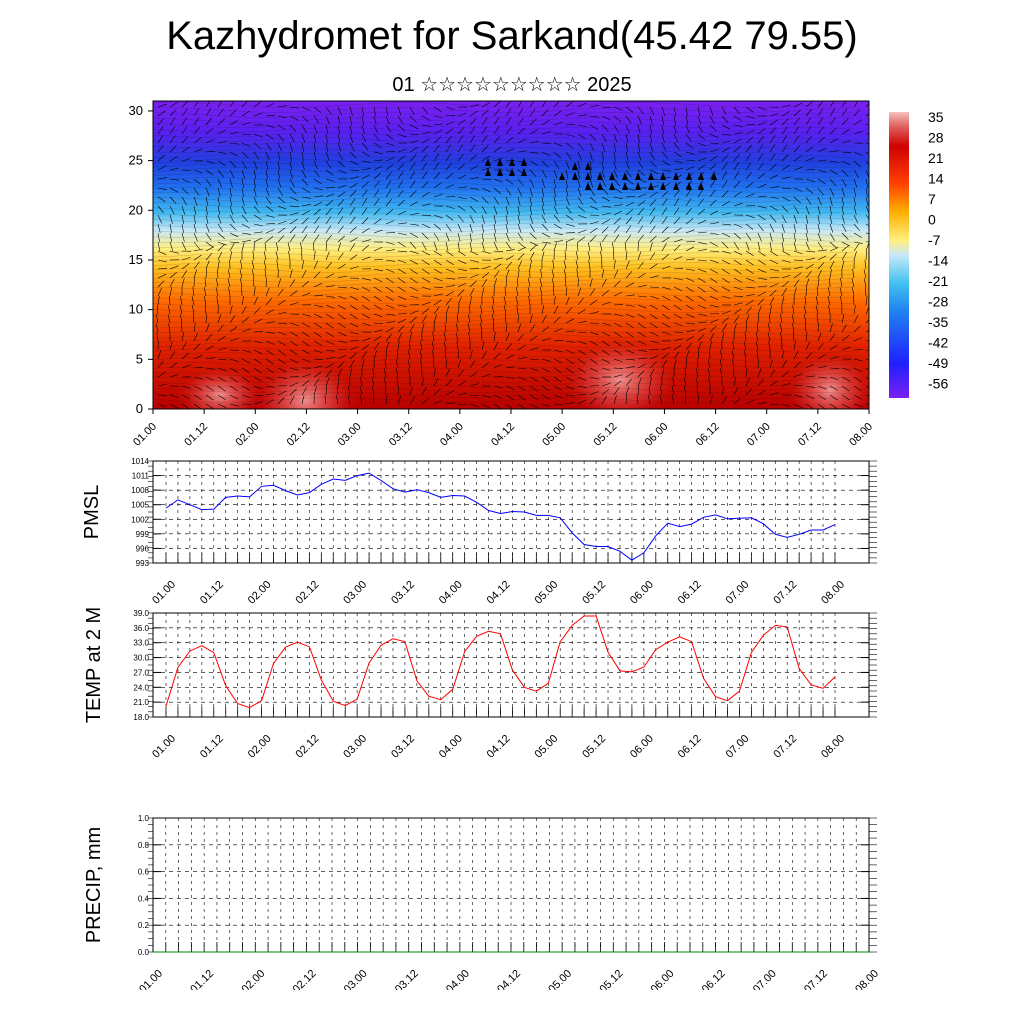 This screenshot has height=1024, width=1024. I want to click on x-tick-label: 06.00, so click(642, 747).